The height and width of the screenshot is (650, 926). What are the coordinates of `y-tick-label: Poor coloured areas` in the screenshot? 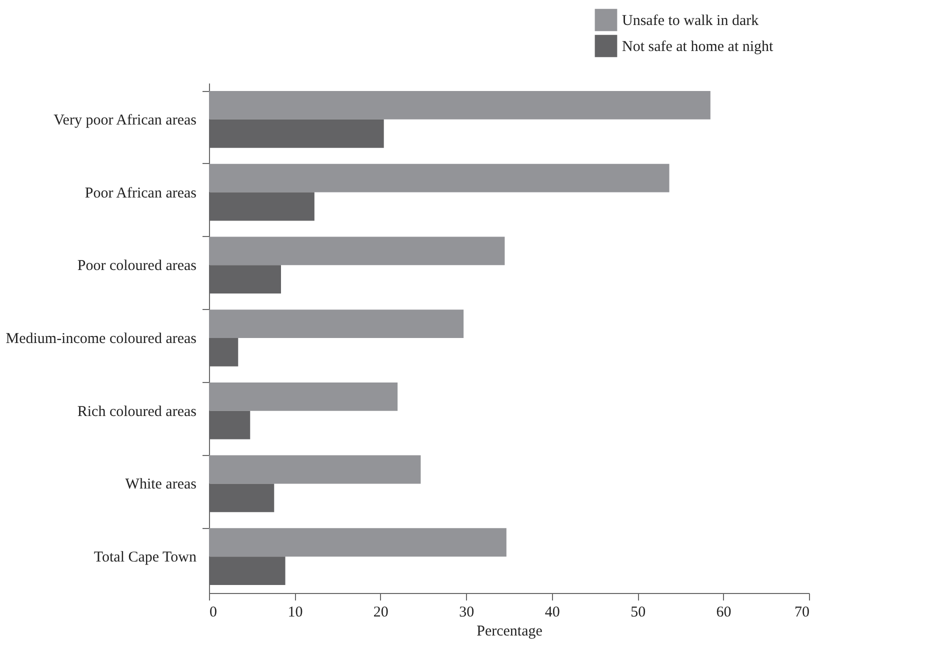 It's located at (137, 266).